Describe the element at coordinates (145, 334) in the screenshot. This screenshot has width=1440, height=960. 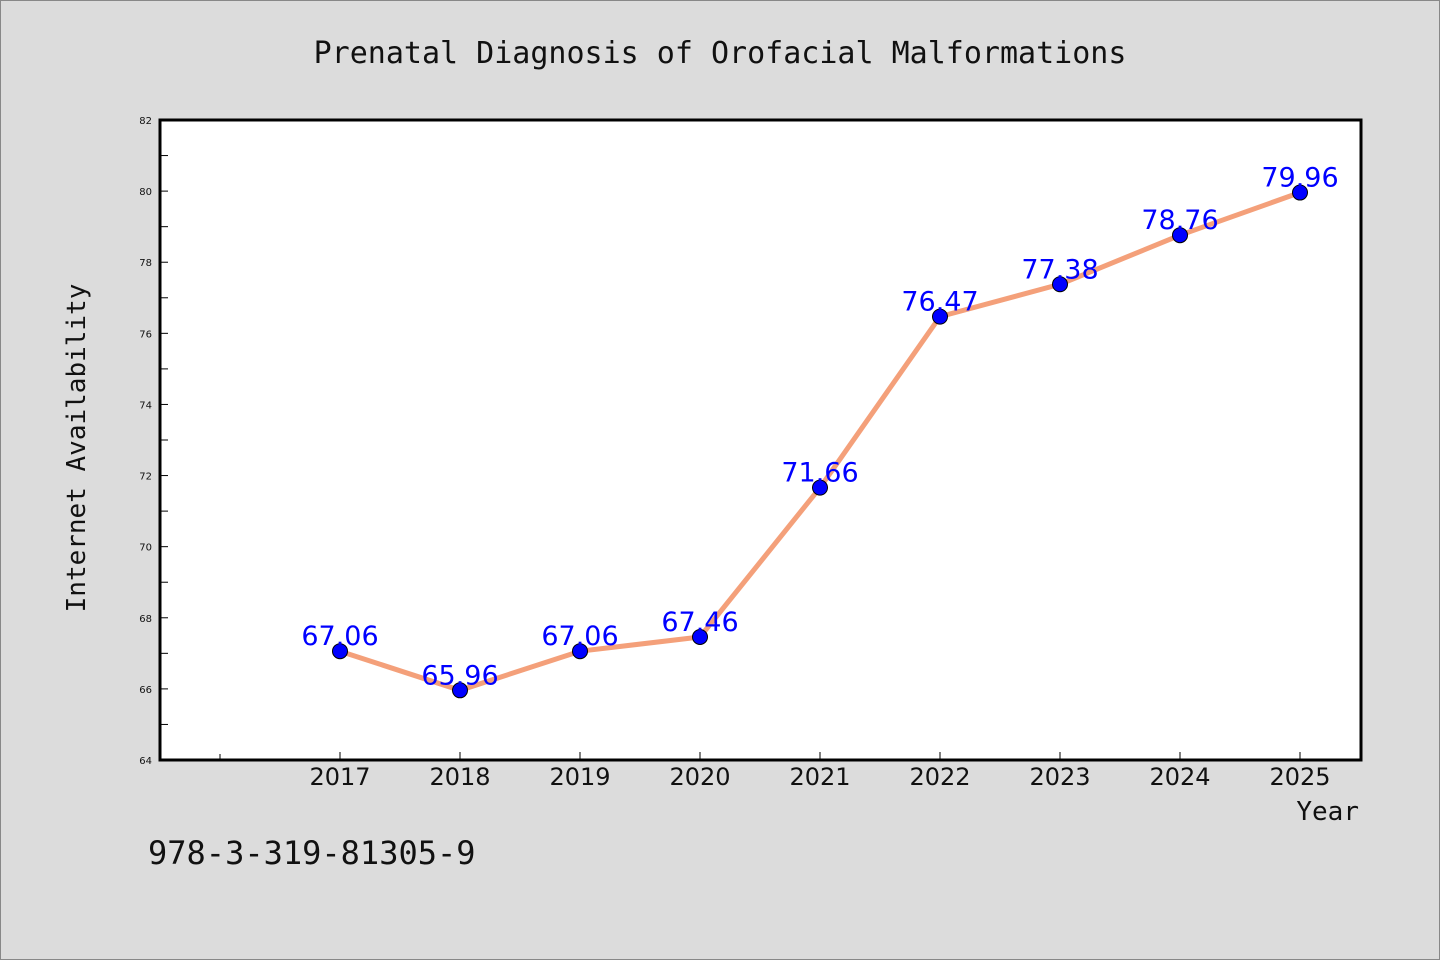
I see `y-tick-label: 76` at that location.